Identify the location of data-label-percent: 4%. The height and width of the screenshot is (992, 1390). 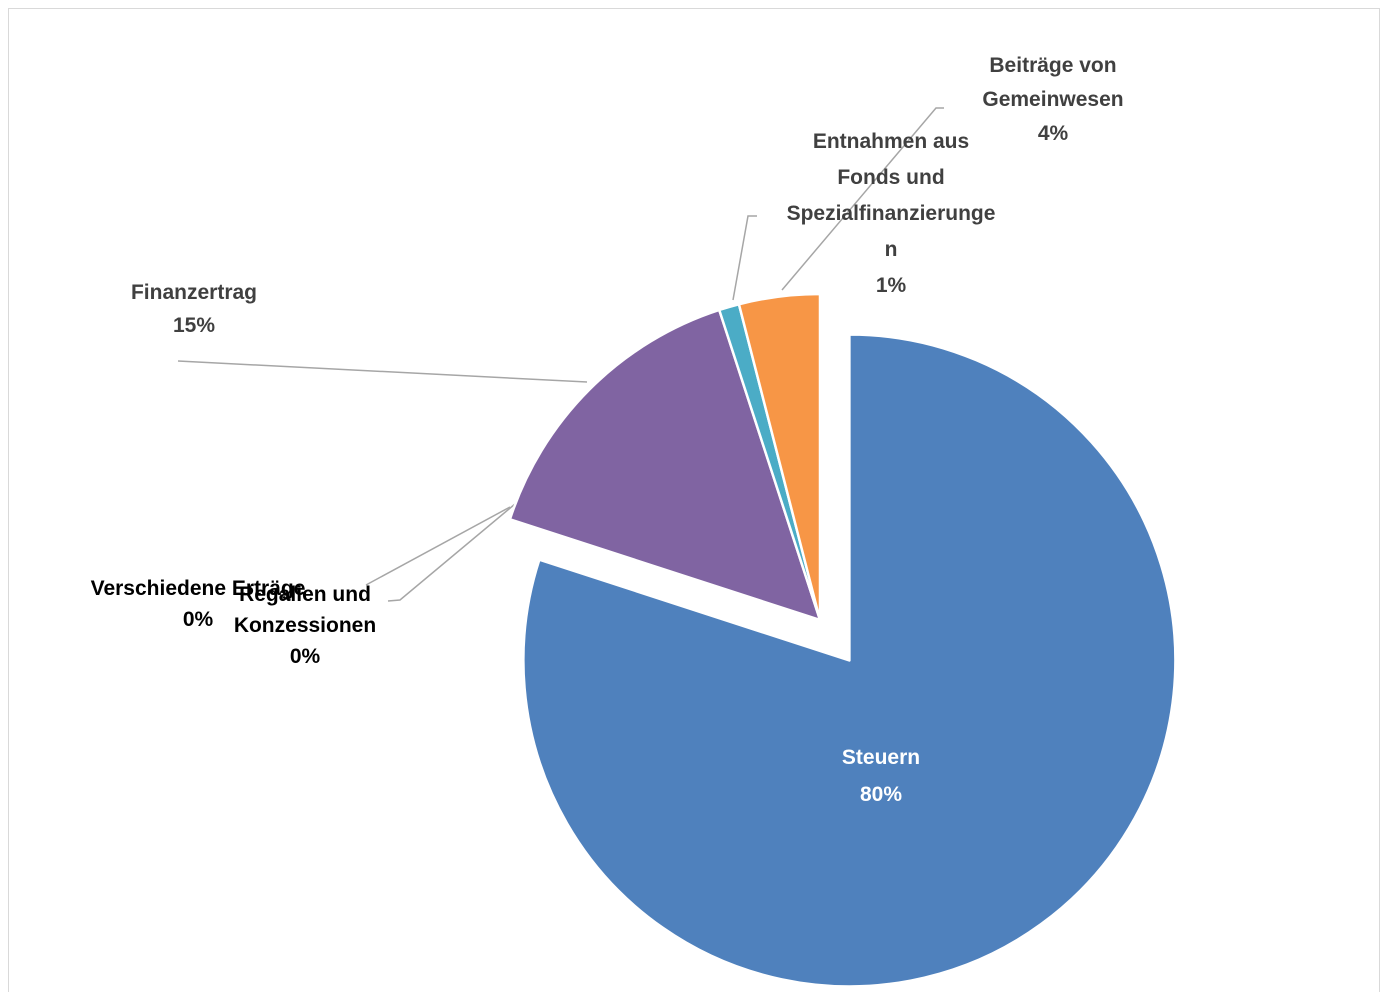
(1053, 133).